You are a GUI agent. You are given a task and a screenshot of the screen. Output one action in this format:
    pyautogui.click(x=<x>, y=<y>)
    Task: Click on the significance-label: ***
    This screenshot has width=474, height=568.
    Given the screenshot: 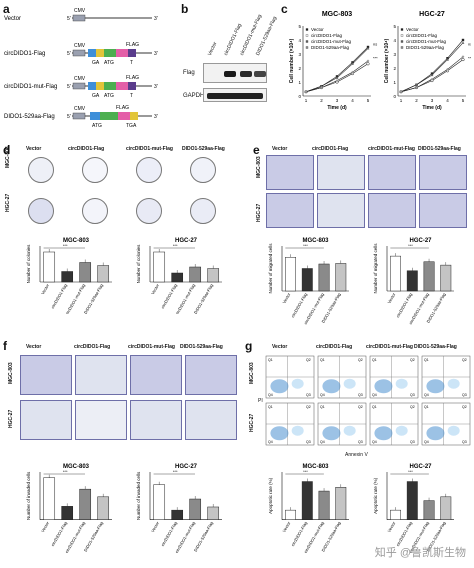 What is the action you would take?
    pyautogui.click(x=305, y=245)
    